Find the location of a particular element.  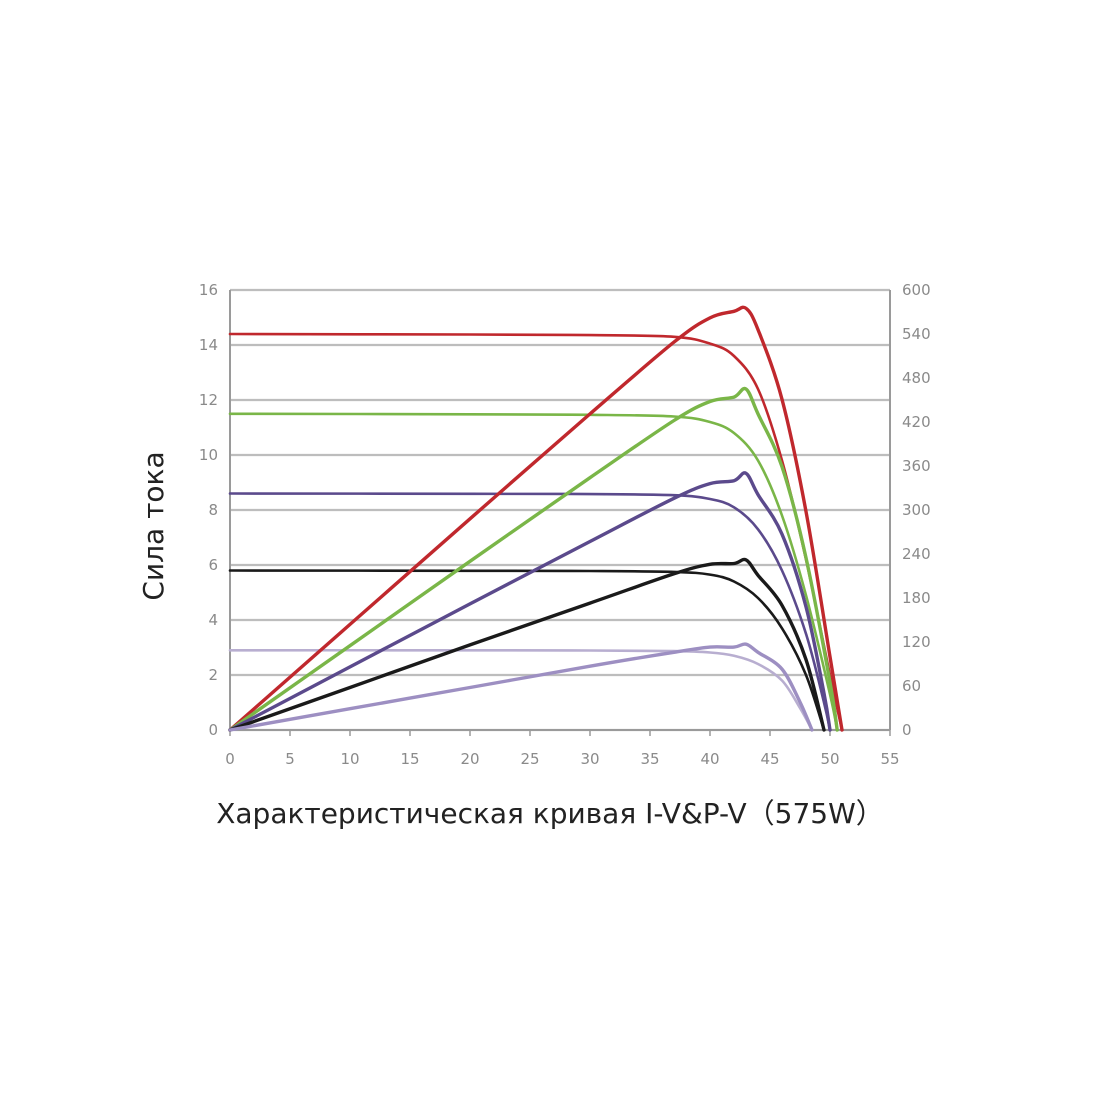

x-tick-label: 15 is located at coordinates (409, 759).